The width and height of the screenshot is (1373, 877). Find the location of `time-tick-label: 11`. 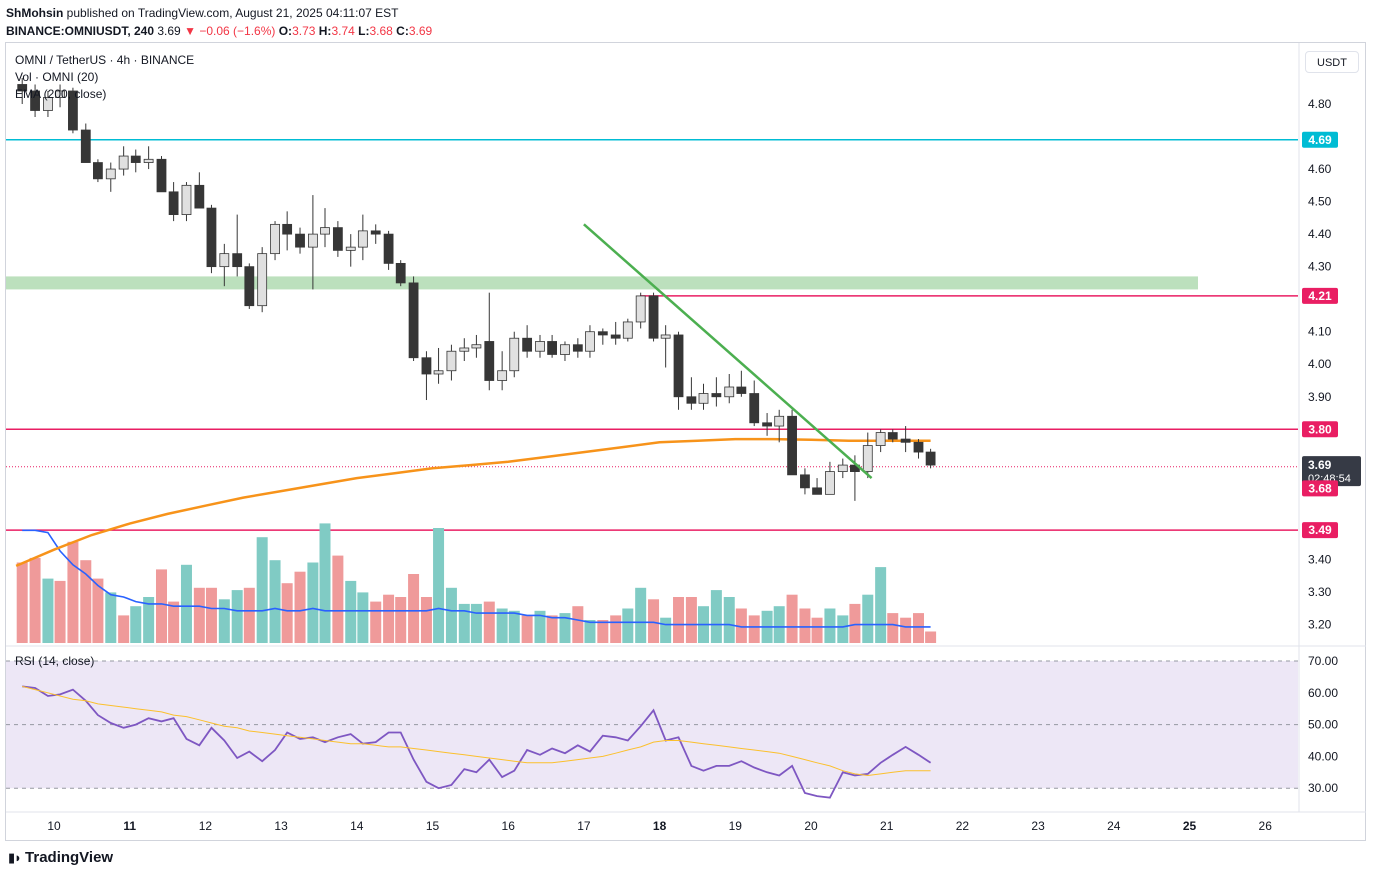

time-tick-label: 11 is located at coordinates (129, 826).